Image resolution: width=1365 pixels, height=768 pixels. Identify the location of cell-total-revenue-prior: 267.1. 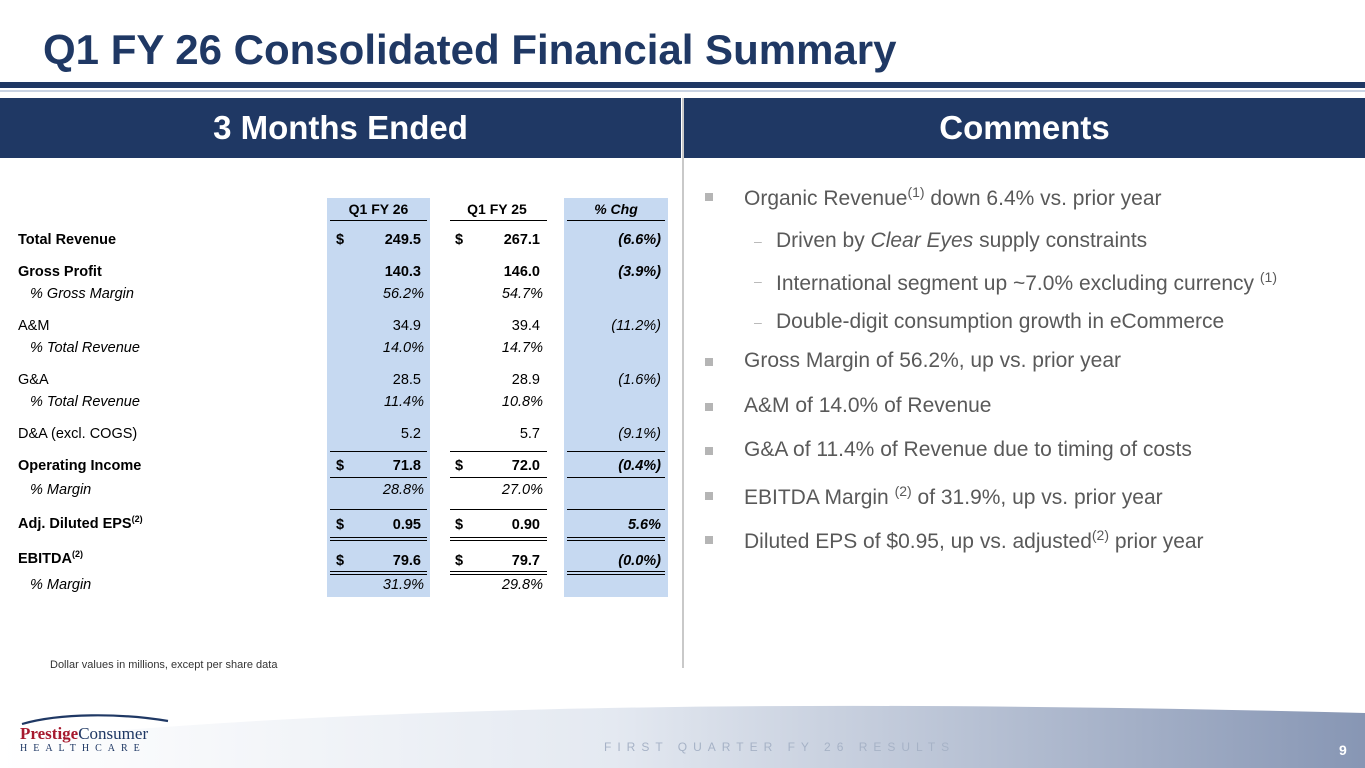
(521, 240).